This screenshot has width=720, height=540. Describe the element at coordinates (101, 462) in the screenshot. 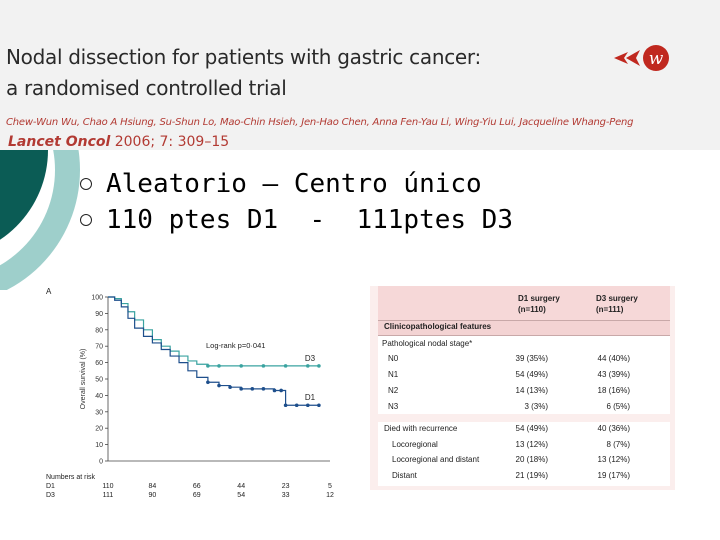

I see `y-tick-label: 0` at that location.